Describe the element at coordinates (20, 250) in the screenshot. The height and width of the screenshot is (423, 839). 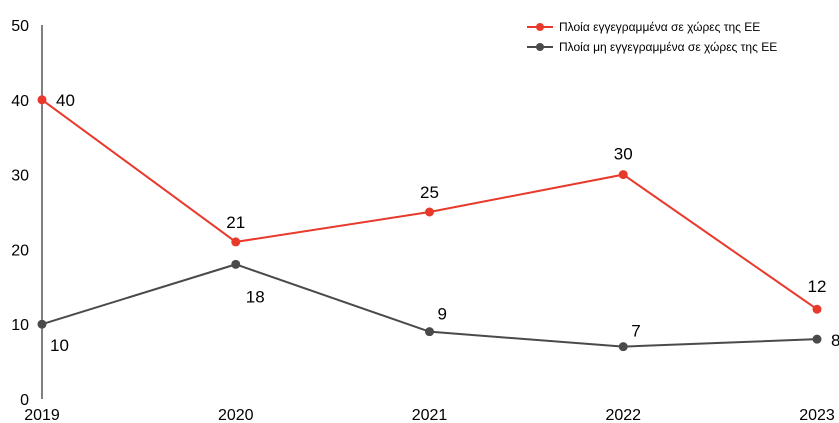
I see `y-tick-label: 20` at that location.